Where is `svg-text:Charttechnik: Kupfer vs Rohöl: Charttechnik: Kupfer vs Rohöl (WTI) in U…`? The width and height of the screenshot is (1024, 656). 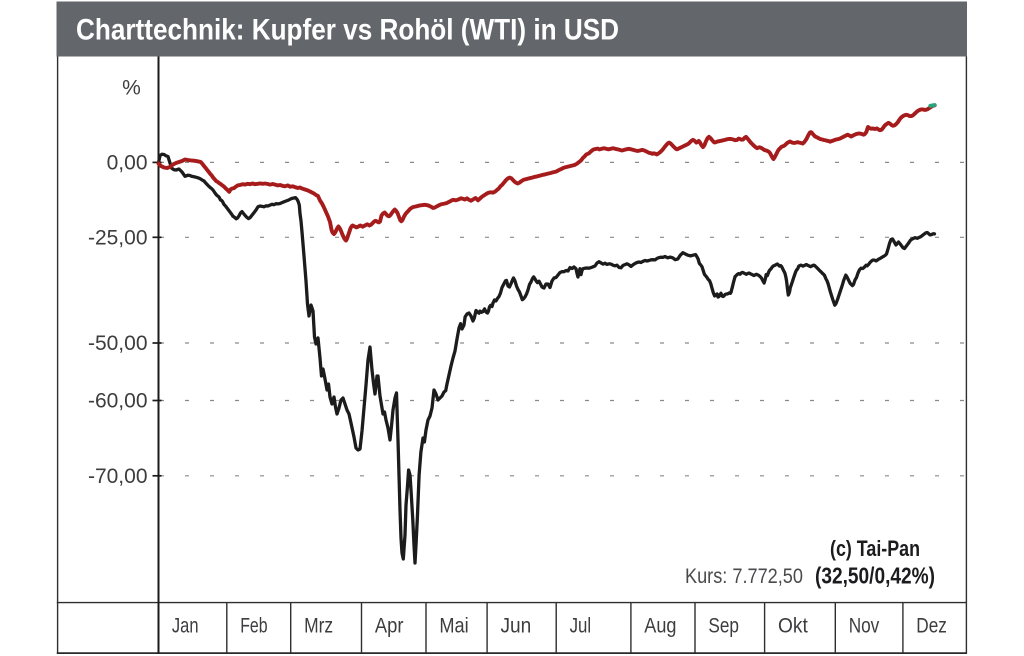
svg-text:Charttechnik: Kupfer vs Rohöl: Charttechnik: Kupfer vs Rohöl (WTI) in U… is located at coordinates (347, 30).